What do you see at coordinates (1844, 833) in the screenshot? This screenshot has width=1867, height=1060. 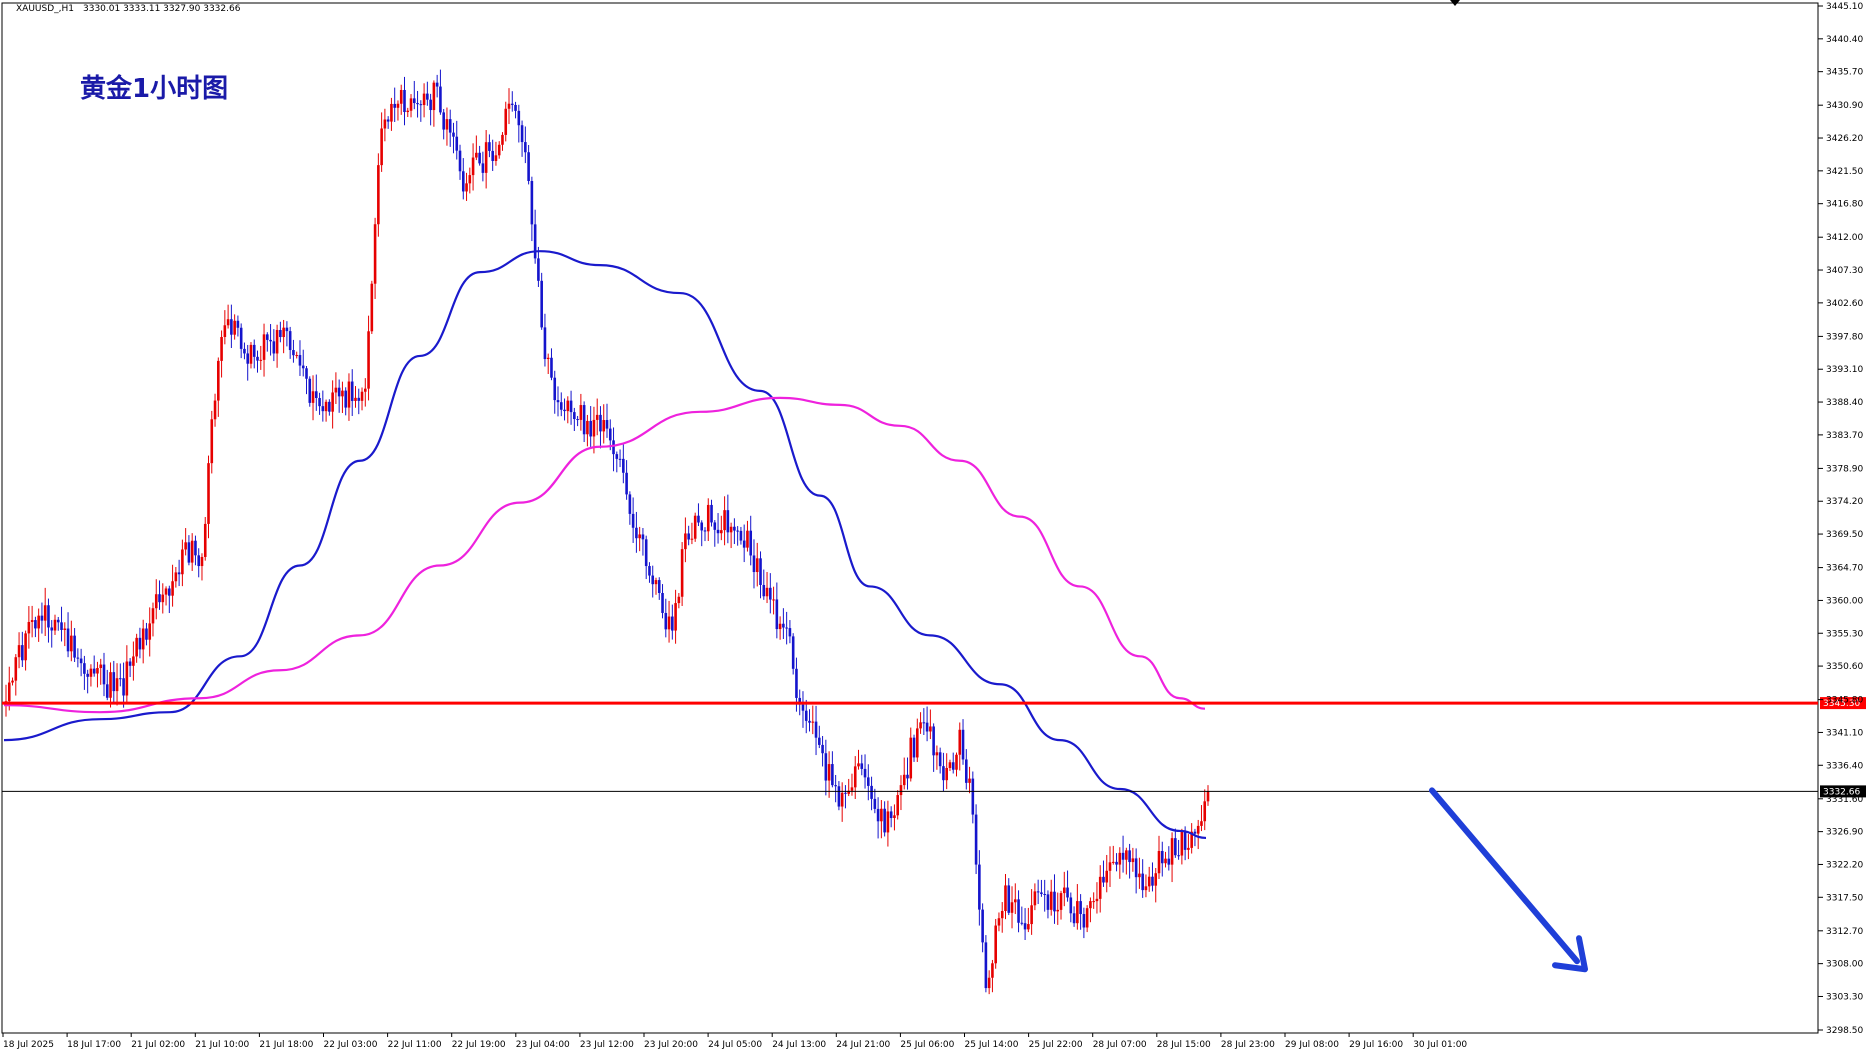 I see `price-tick-label: 3326.90` at bounding box center [1844, 833].